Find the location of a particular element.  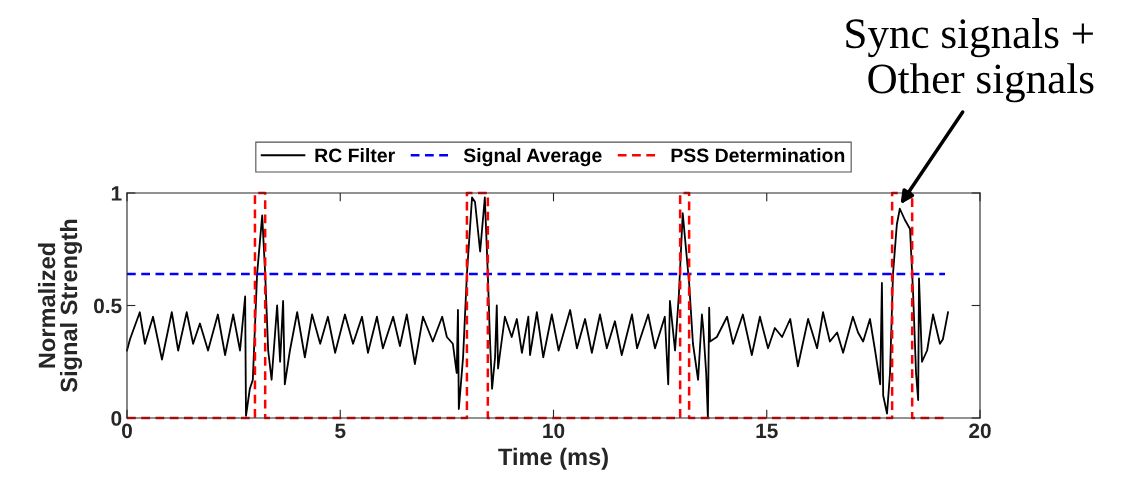

x-tick-label: 10 is located at coordinates (554, 431).